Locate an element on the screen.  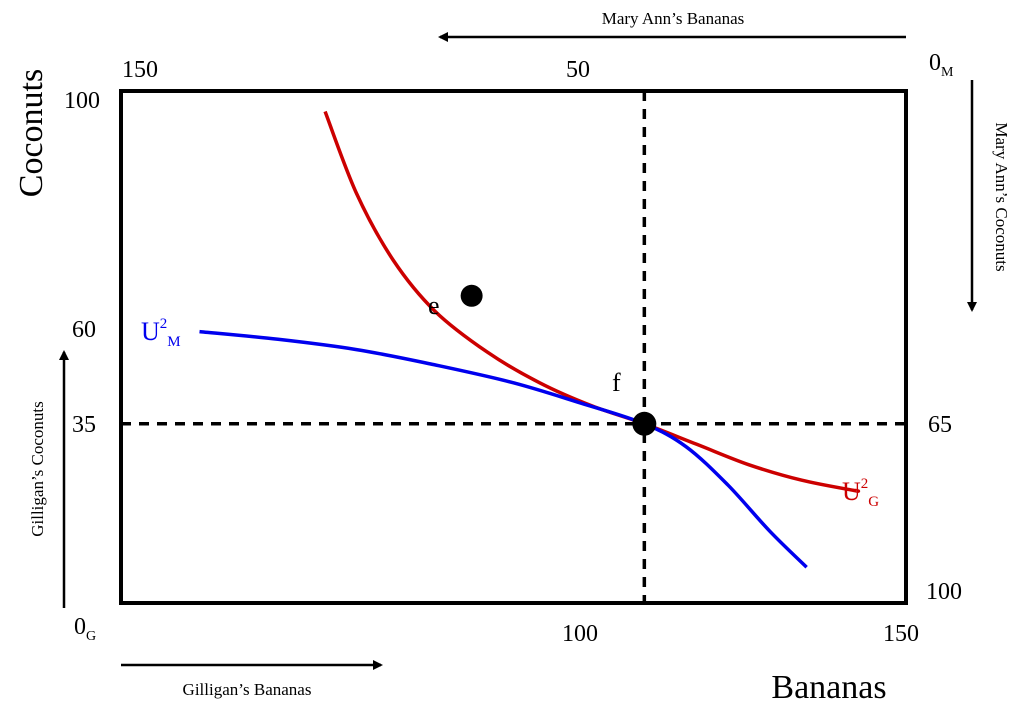
left-tick-100: 100 is located at coordinates (82, 101).